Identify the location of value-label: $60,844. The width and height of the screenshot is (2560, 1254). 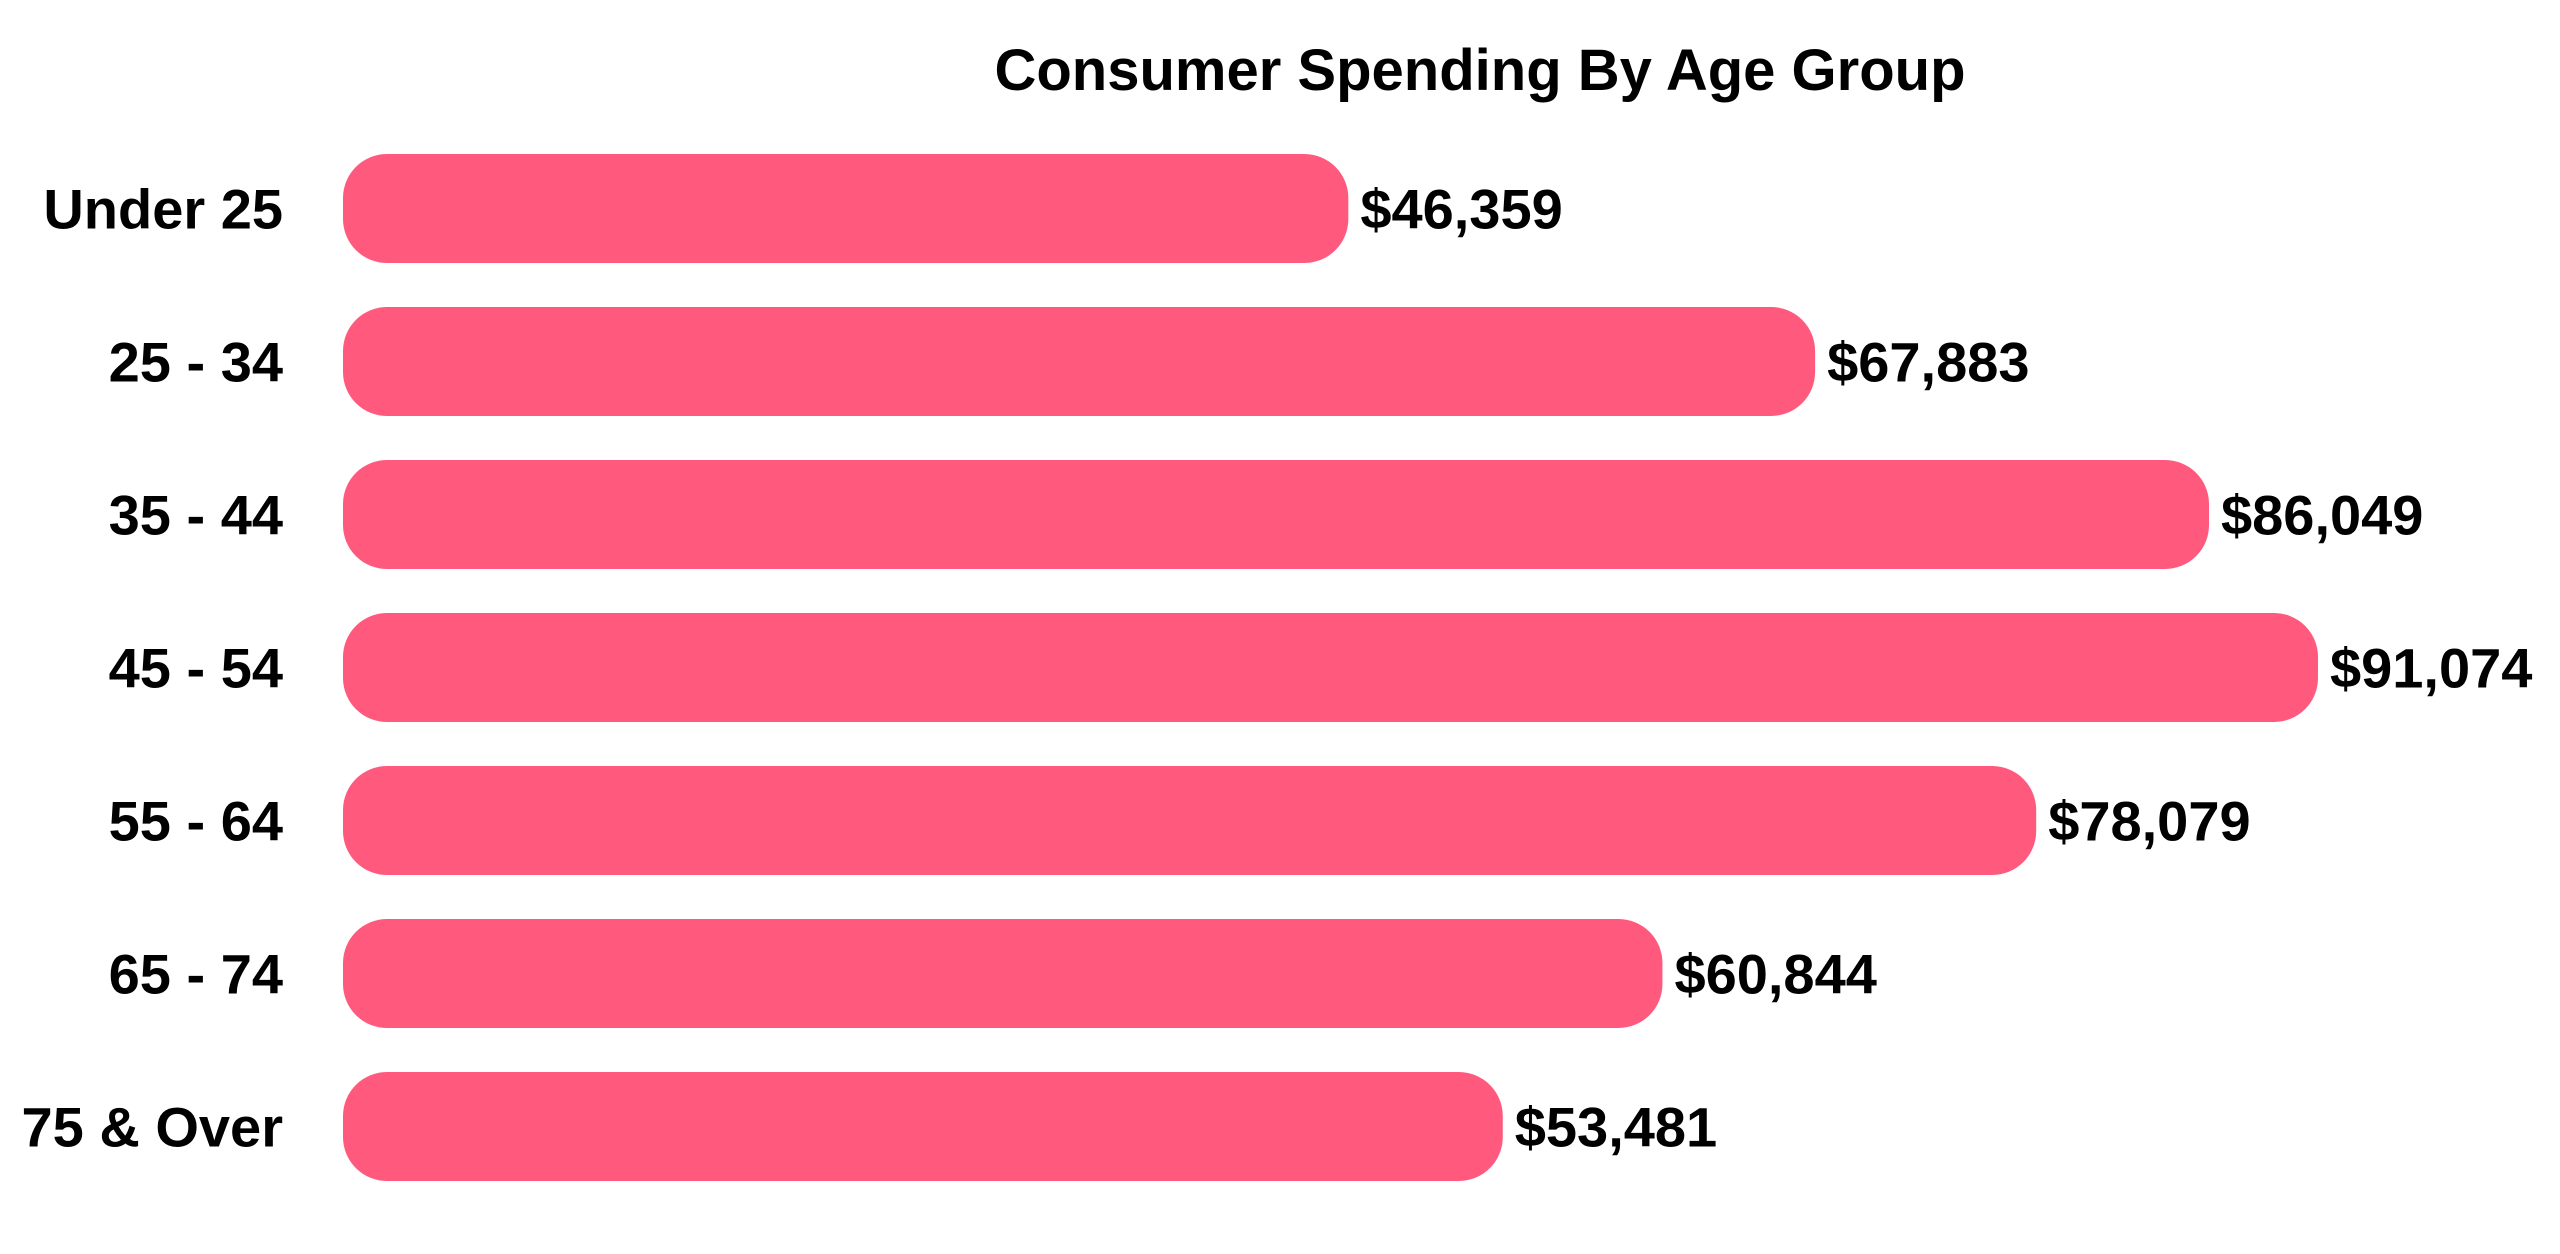
(1775, 974).